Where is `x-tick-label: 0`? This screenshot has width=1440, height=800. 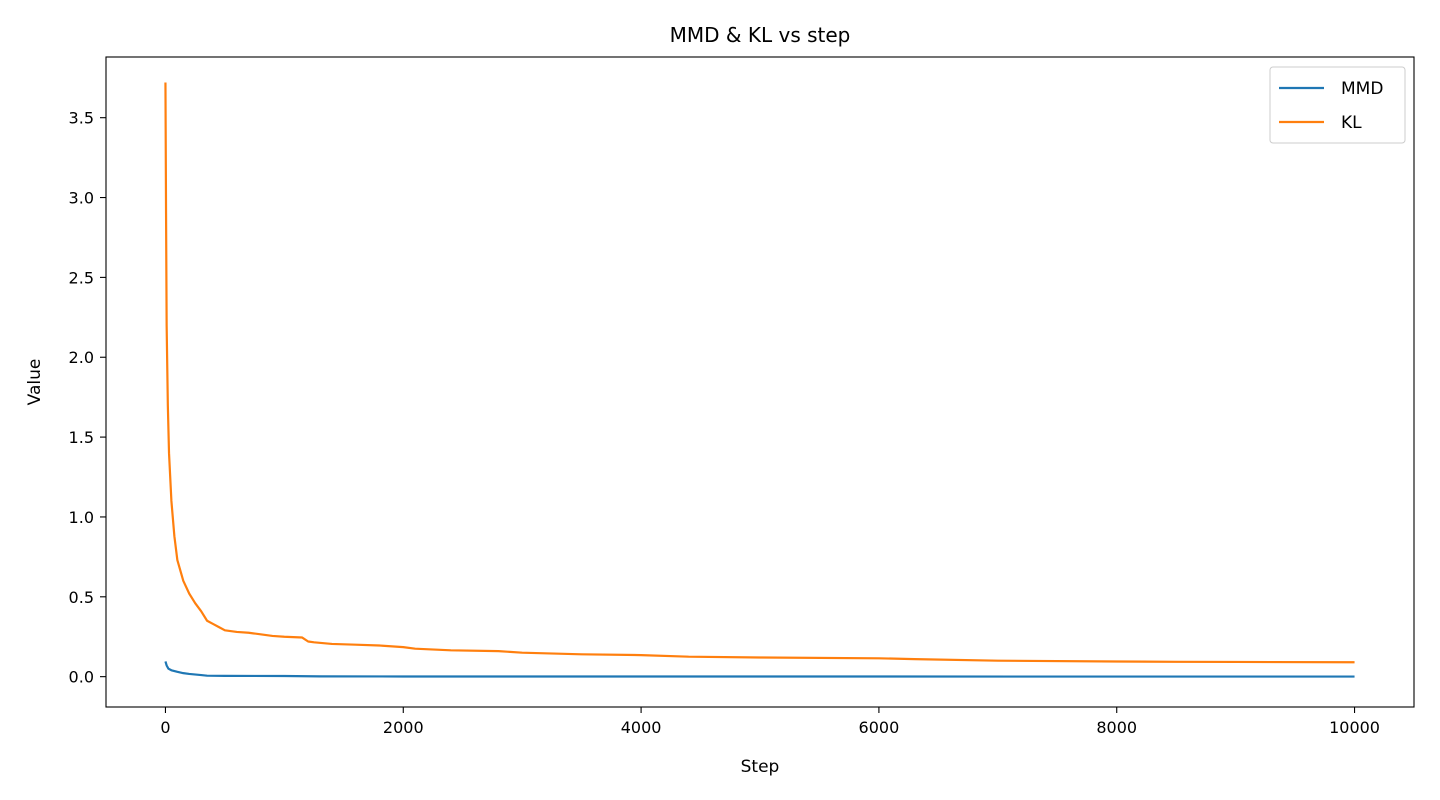 x-tick-label: 0 is located at coordinates (165, 727).